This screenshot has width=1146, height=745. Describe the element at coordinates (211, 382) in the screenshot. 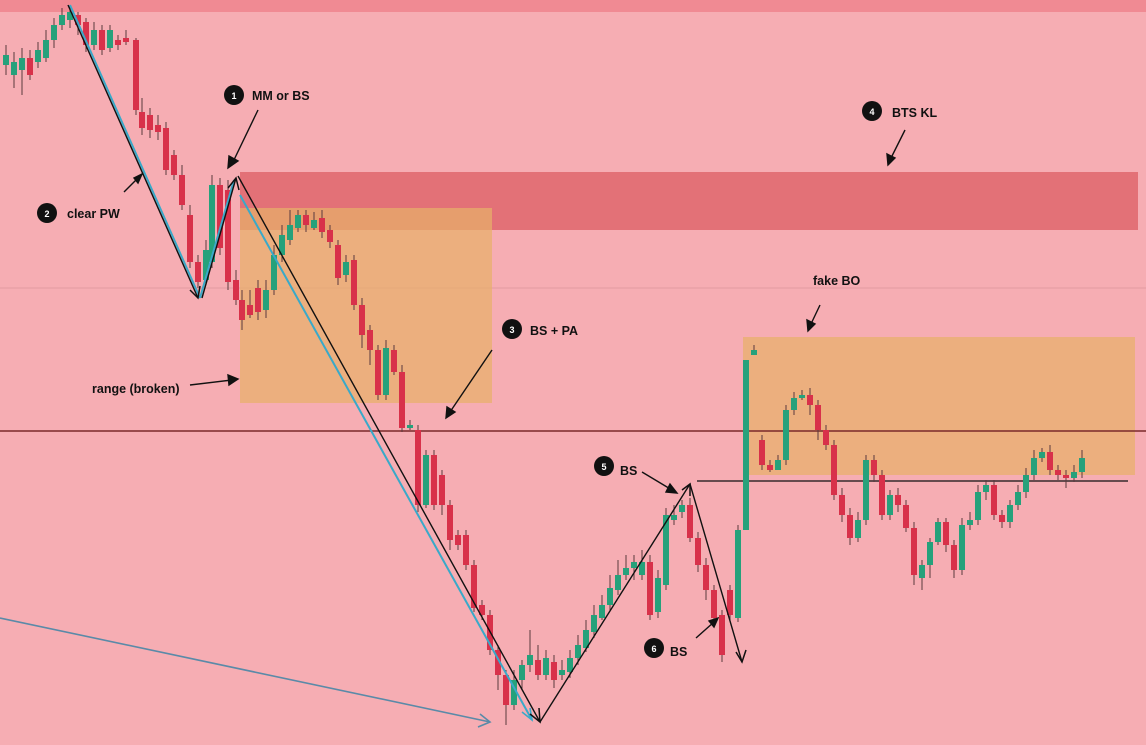

I see `callout-arrow-range` at that location.